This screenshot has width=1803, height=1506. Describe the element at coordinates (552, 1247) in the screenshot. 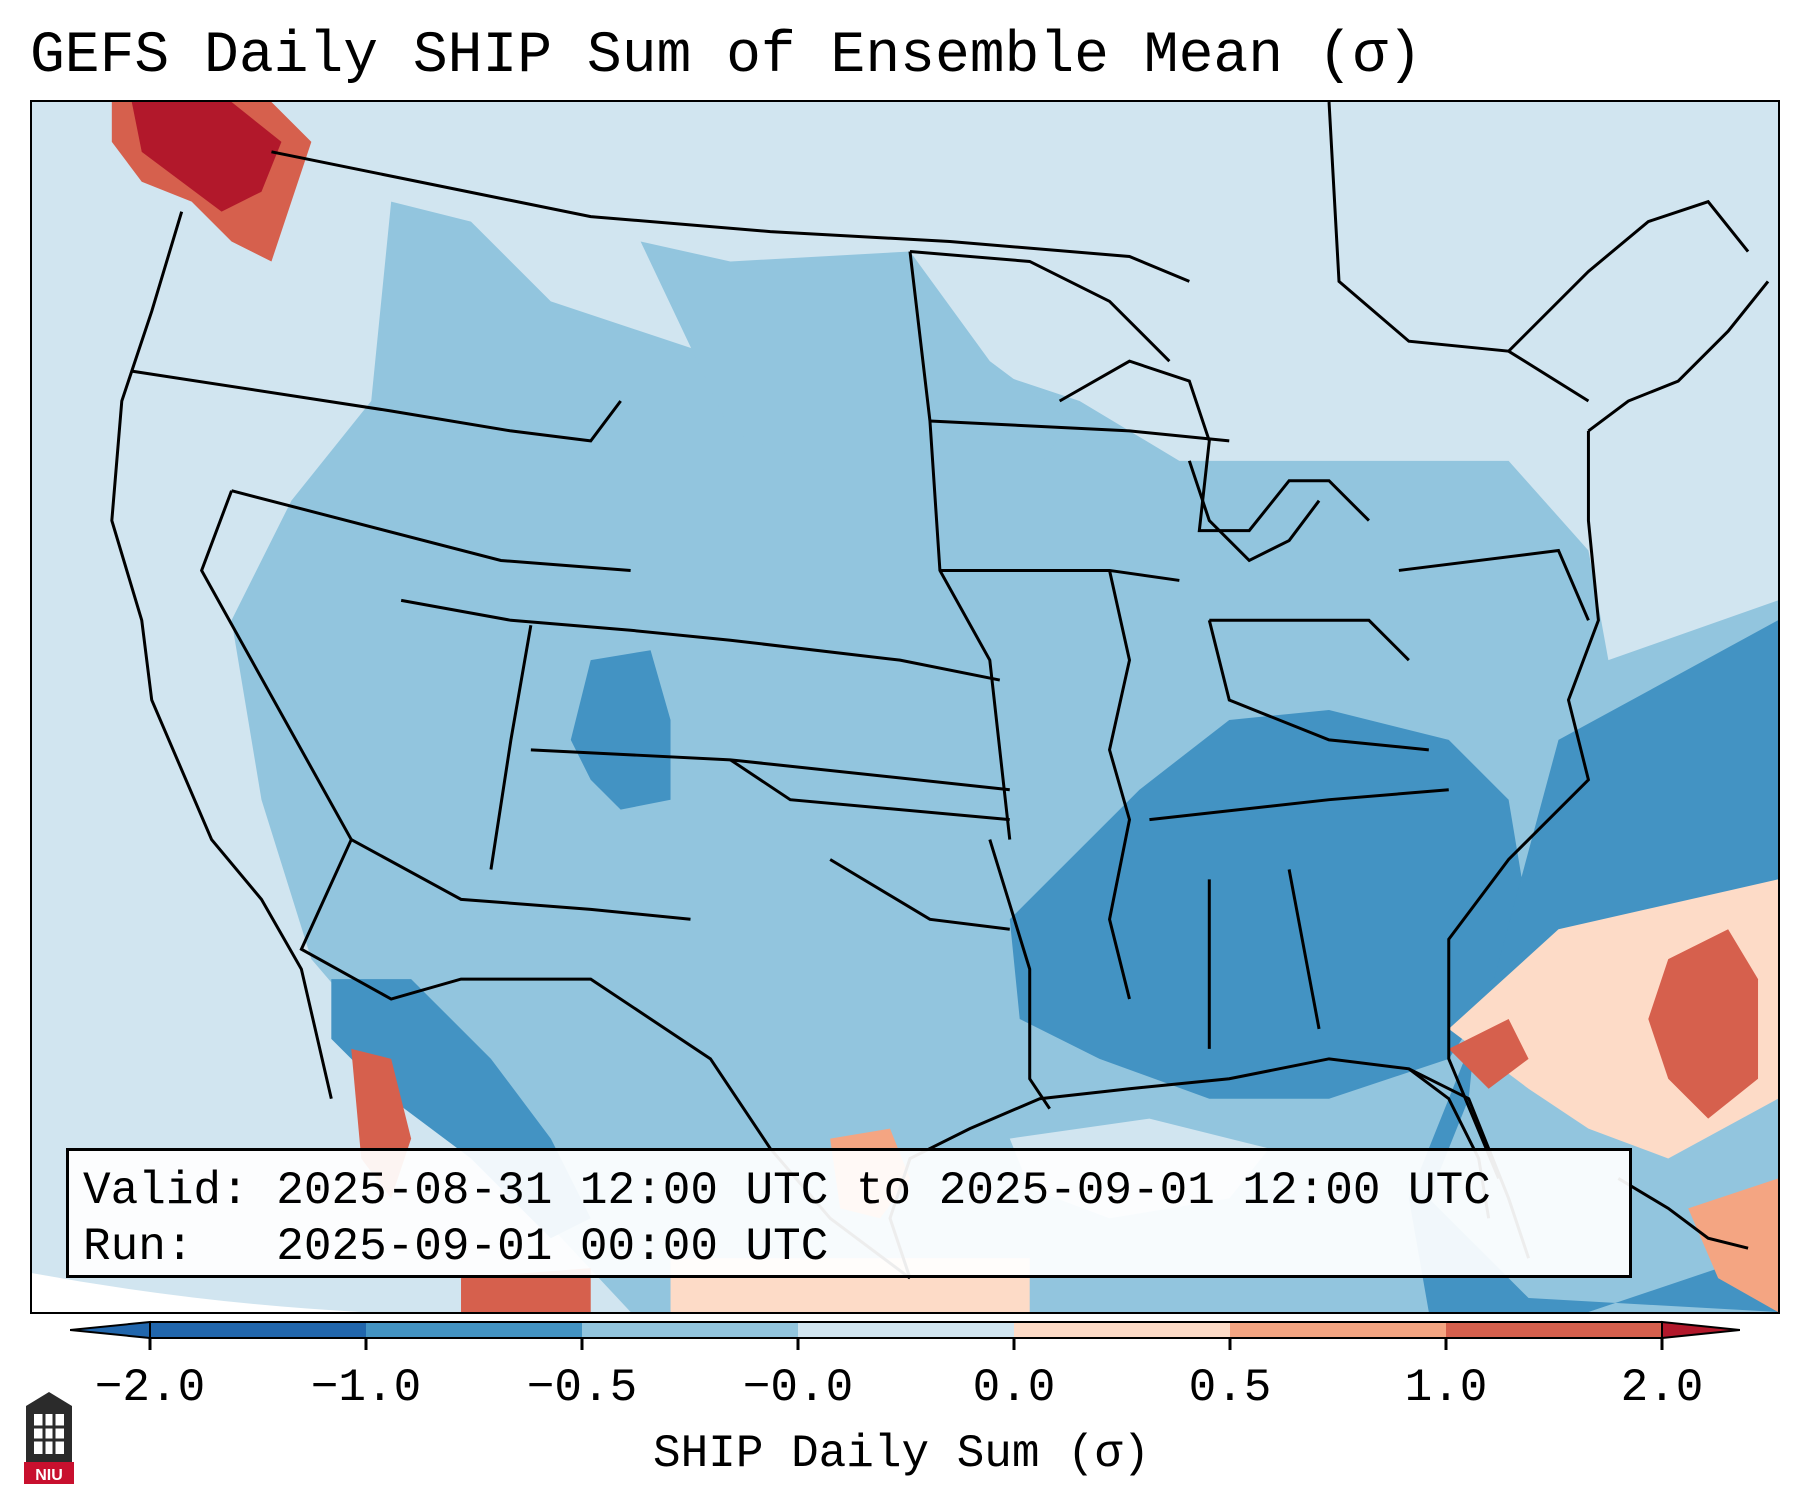

I see `run-value: 2025-09-01 00:00 UTC` at that location.